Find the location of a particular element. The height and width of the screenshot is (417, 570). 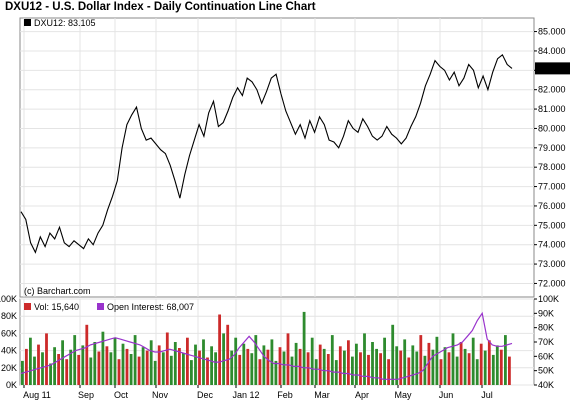

price-tick-label: 72.000 is located at coordinates (552, 283).